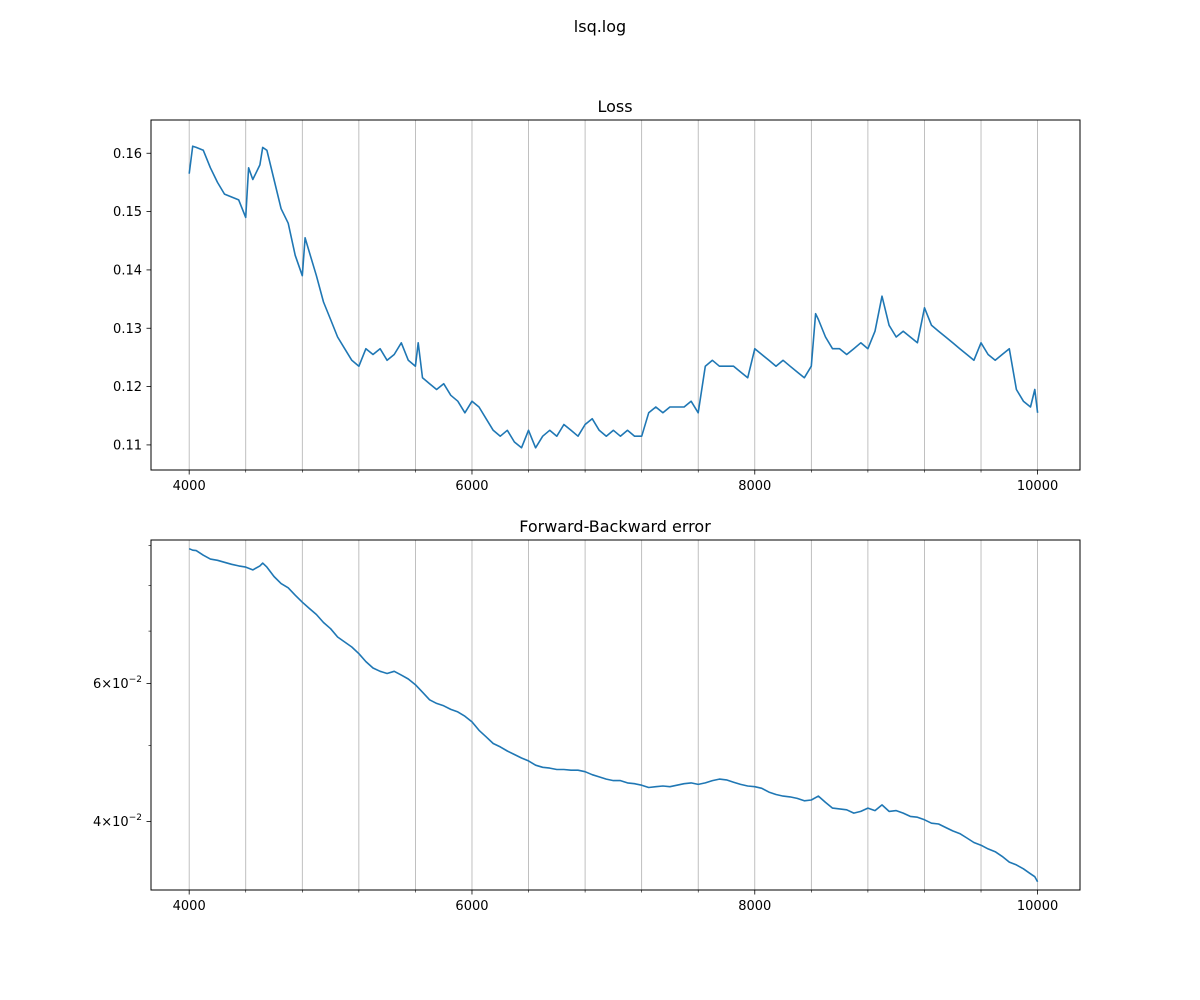  Describe the element at coordinates (754, 486) in the screenshot. I see `loss-plot-x-tick-label: 8000` at that location.